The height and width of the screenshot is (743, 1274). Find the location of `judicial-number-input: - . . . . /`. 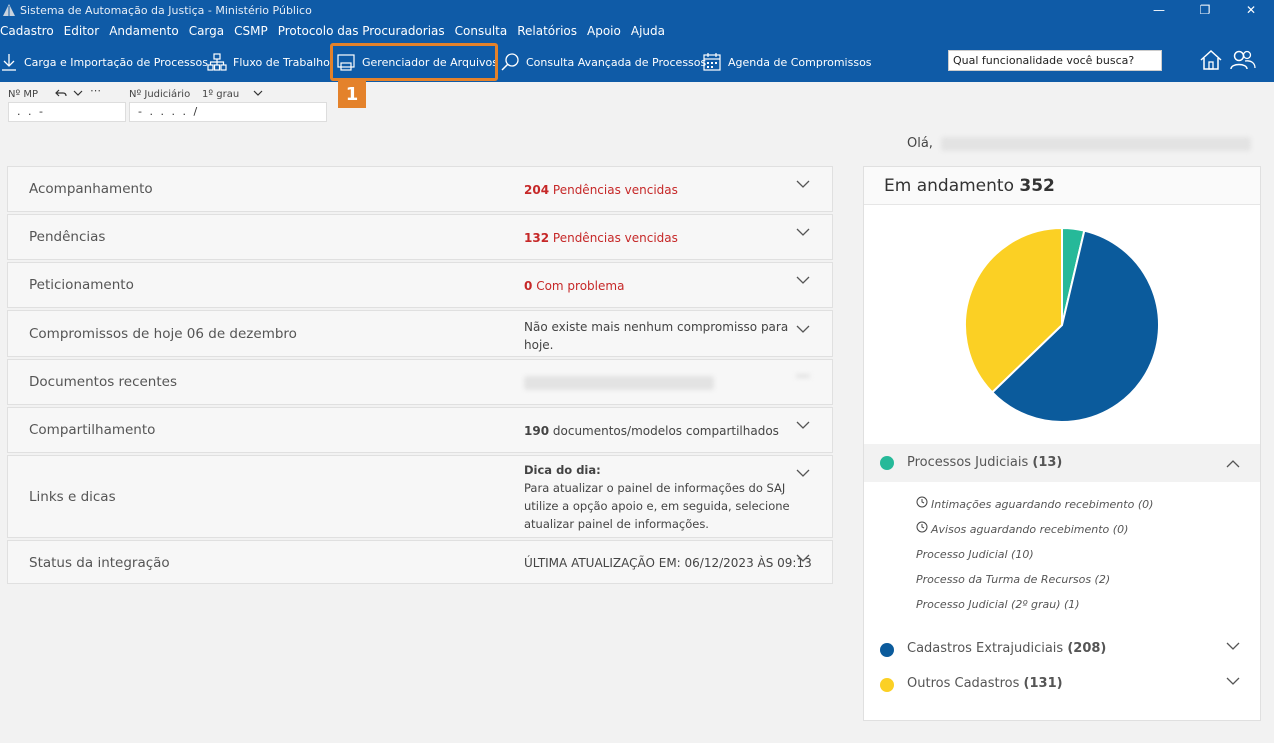

judicial-number-input: - . . . . / is located at coordinates (228, 112).